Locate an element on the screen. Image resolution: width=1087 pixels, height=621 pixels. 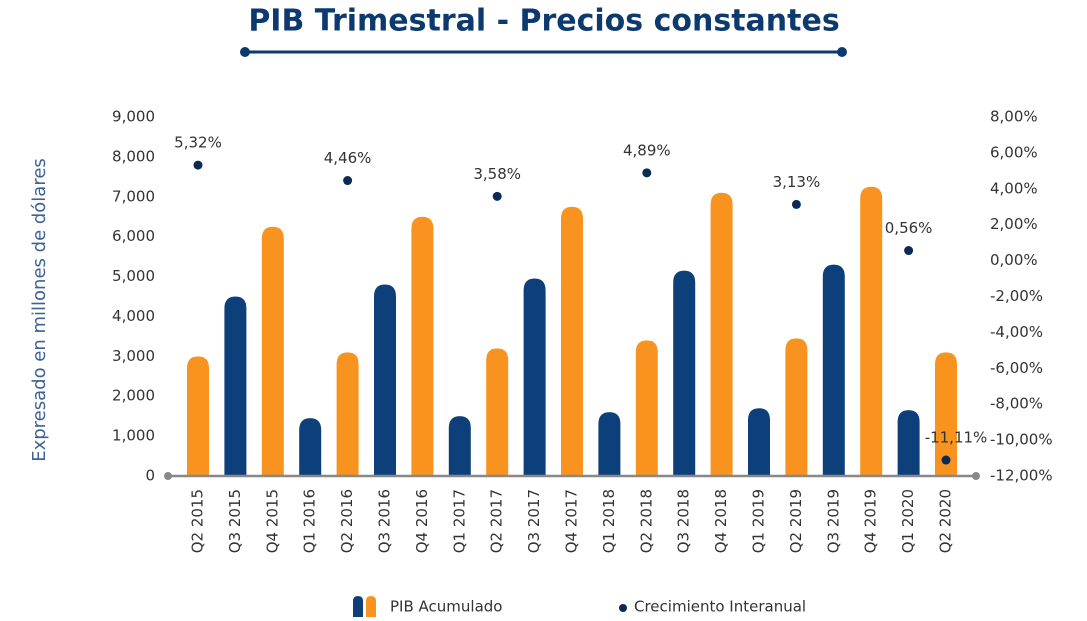
x-tick-label: Q3 2018 is located at coordinates (684, 521).